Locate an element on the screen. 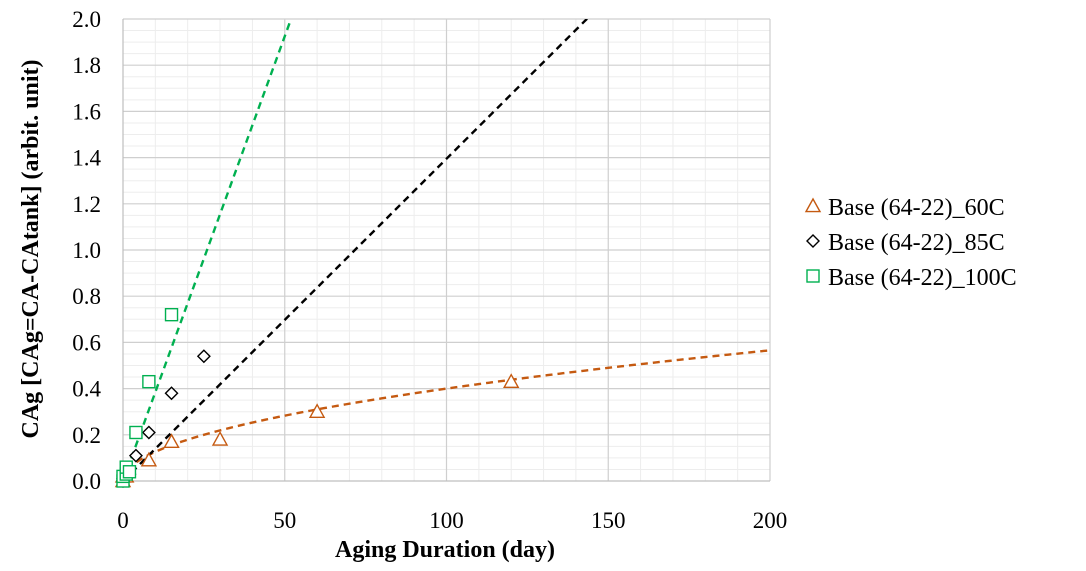 Image resolution: width=1086 pixels, height=571 pixels. x-axis-title: Aging Duration (day) is located at coordinates (445, 550).